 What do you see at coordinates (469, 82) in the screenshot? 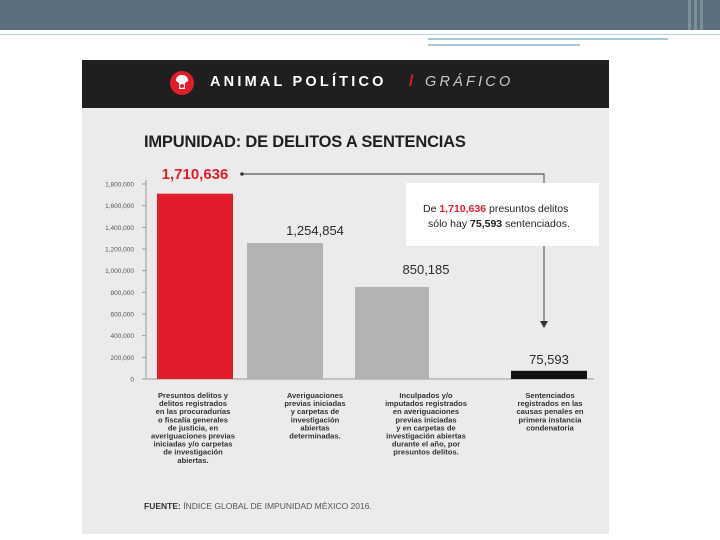
I see `section-name: GRÁFICO` at bounding box center [469, 82].